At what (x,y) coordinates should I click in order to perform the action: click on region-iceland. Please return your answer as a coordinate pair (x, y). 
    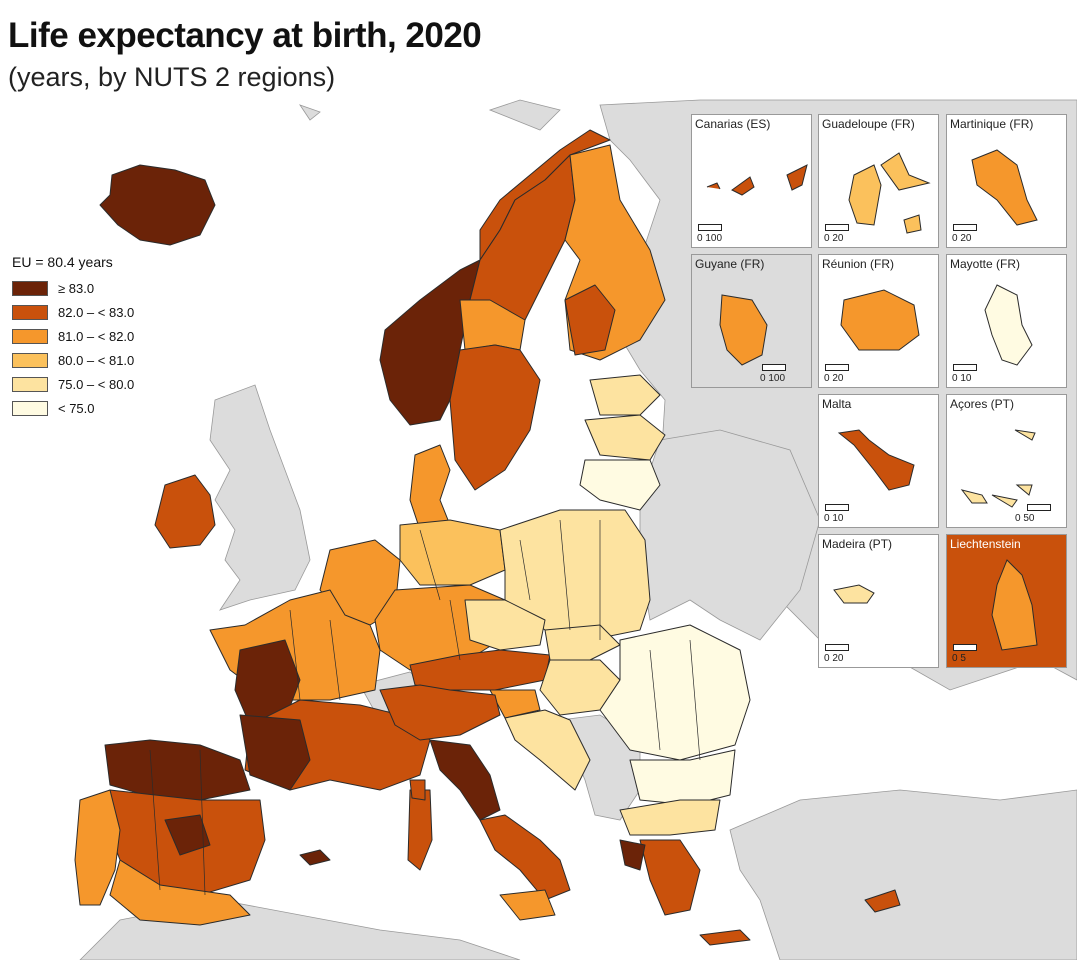
    Looking at the image, I should click on (157, 205).